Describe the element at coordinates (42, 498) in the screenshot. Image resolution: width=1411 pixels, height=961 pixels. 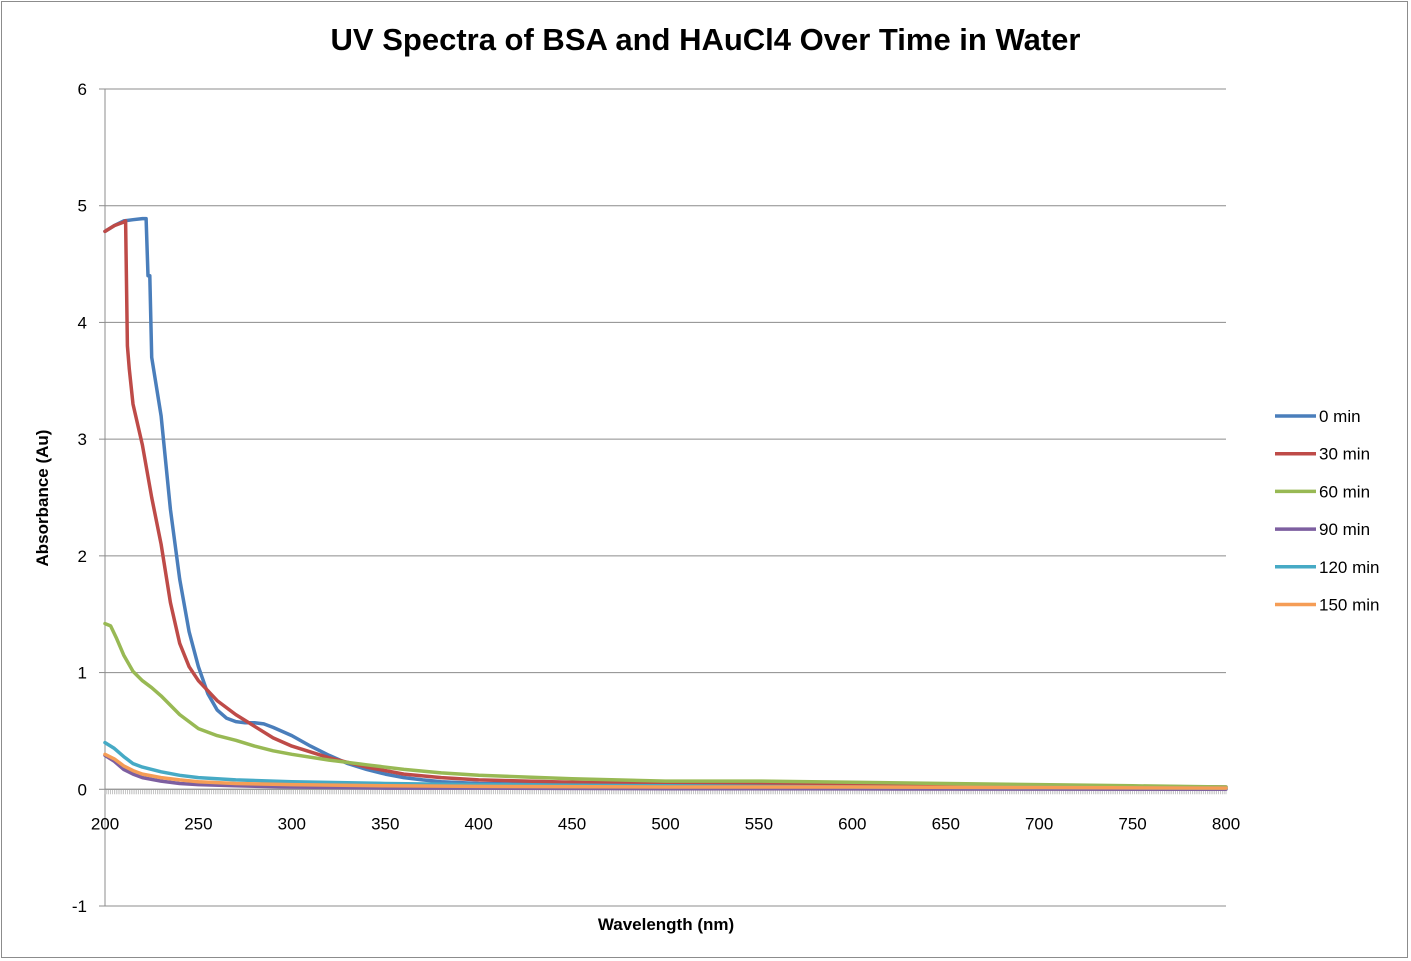
I see `y-axis-title: Absorbance (Au)` at that location.